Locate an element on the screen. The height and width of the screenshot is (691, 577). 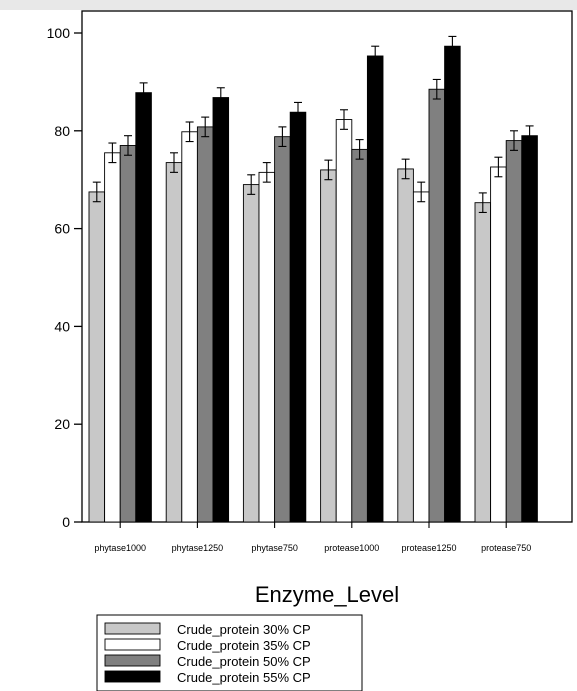
legend-label: Crude_protein 35% CP is located at coordinates (244, 645).